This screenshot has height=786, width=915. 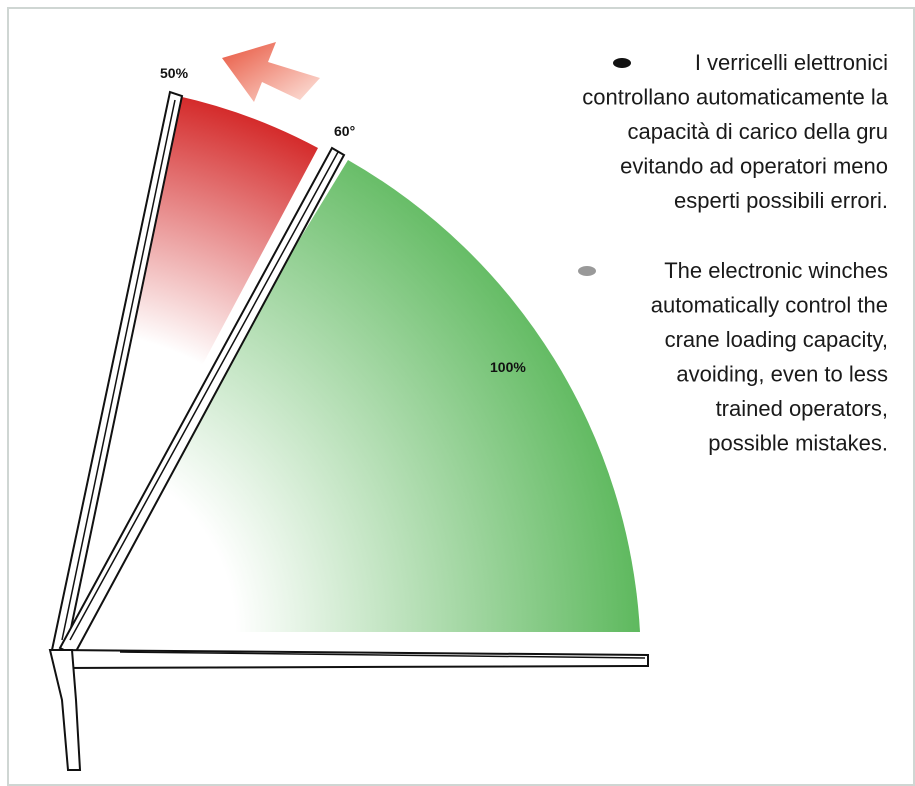 I want to click on english-line: possible mistakes., so click(x=798, y=443).